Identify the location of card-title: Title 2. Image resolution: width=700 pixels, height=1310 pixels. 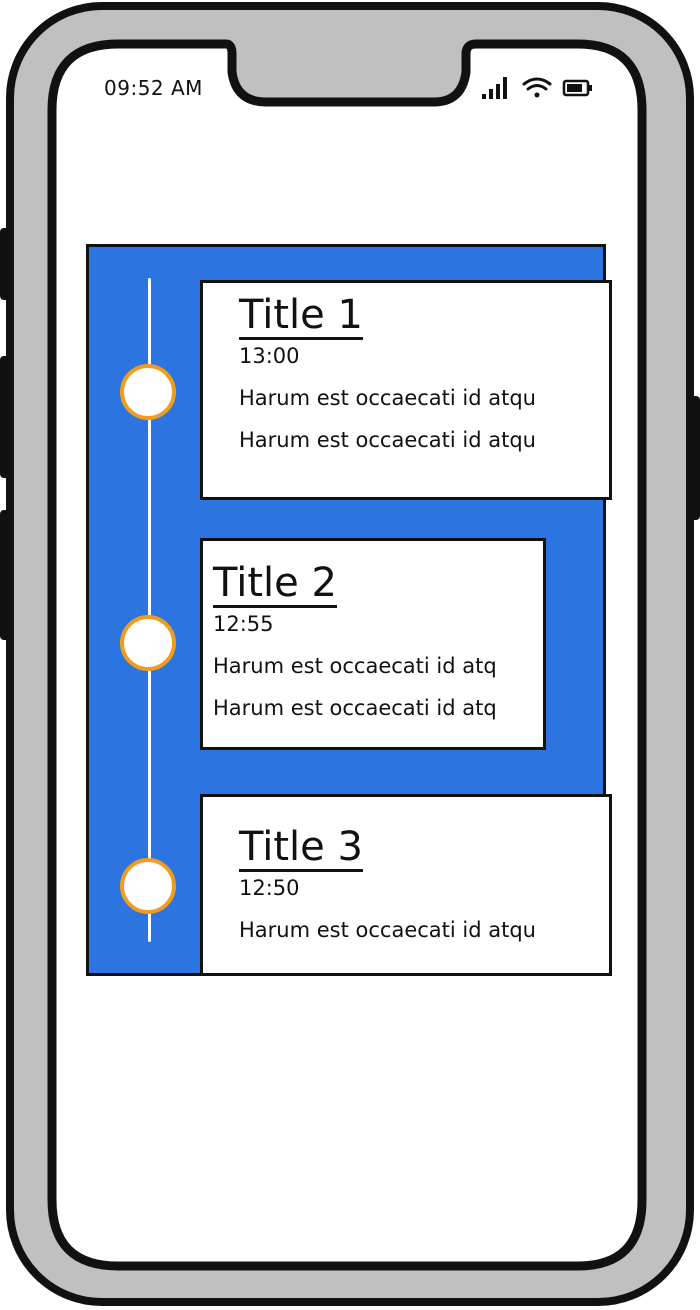
(275, 584).